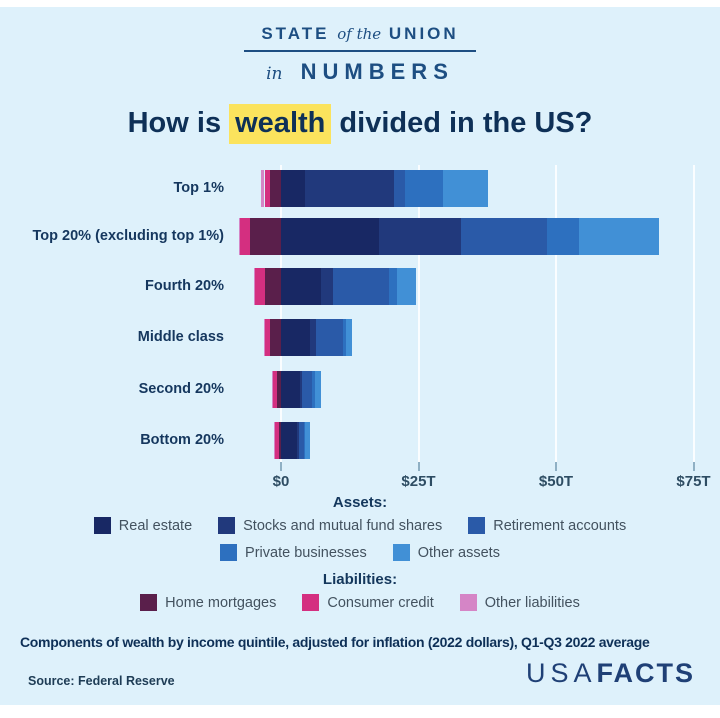 The image size is (720, 718). Describe the element at coordinates (184, 286) in the screenshot. I see `category-label-fourth-20: Fourth 20%` at that location.